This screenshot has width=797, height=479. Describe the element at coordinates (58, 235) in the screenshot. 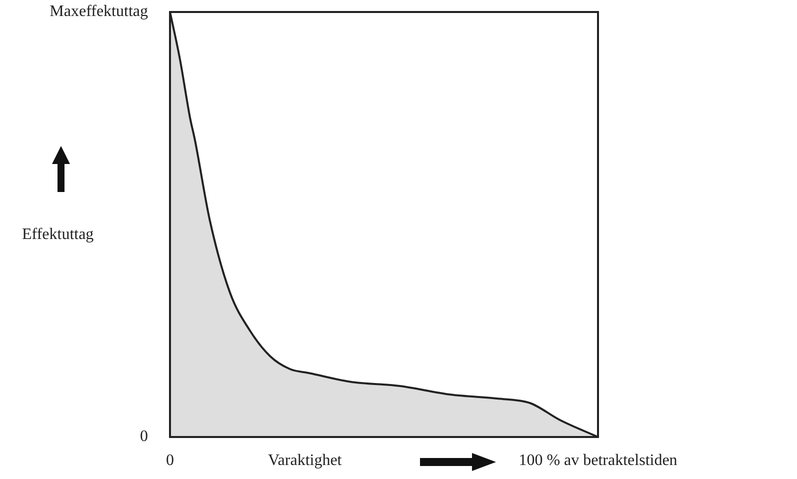

I see `y-axis-title: Effektuttag` at that location.